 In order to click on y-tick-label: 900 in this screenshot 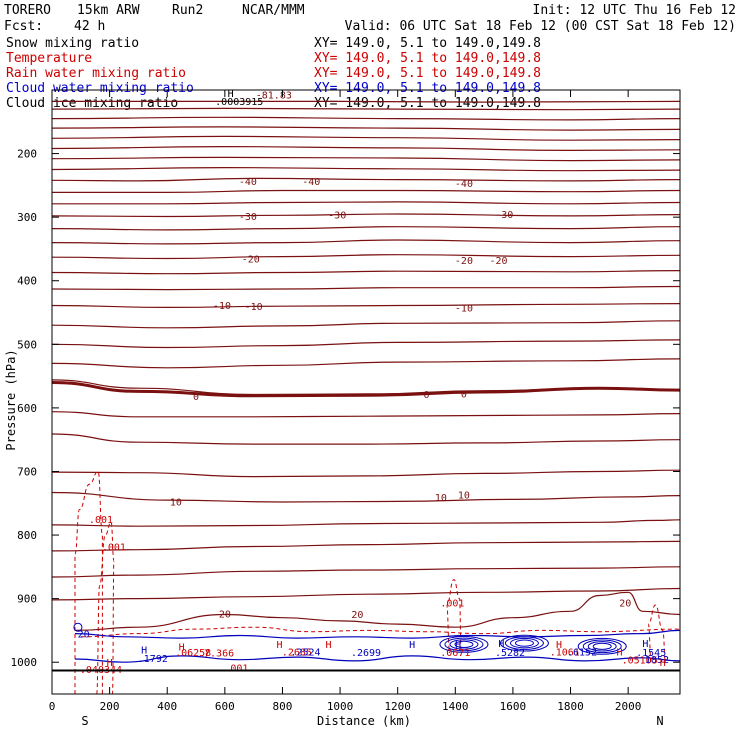, I will do `click(27, 599)`.